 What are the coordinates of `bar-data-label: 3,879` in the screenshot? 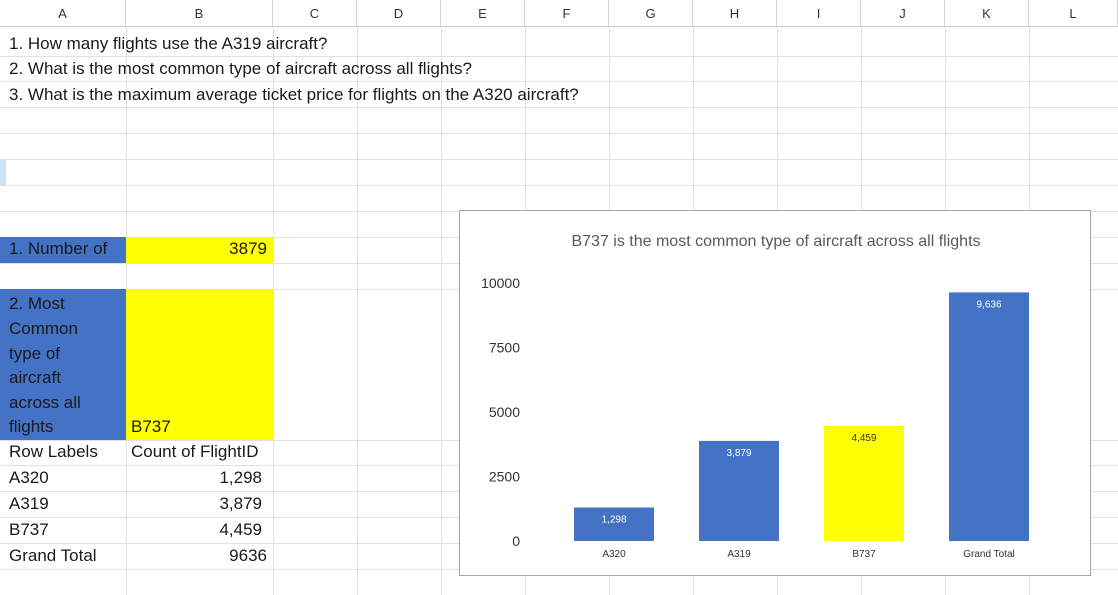 It's located at (738, 453).